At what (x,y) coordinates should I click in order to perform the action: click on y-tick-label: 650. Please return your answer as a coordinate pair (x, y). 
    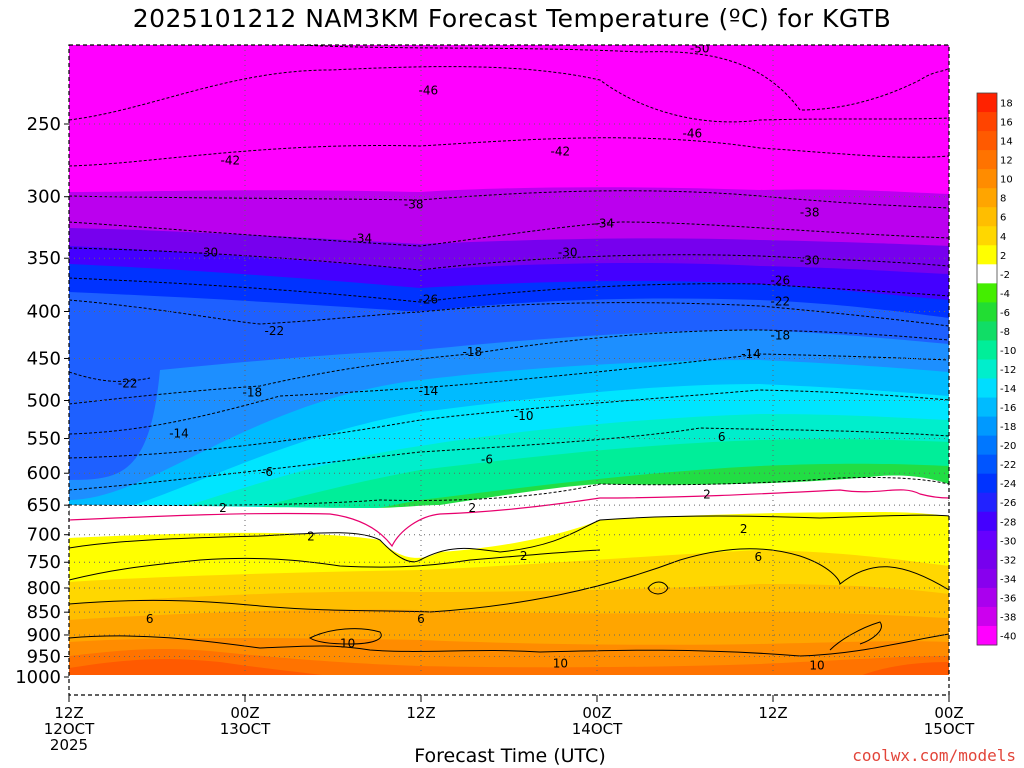
    Looking at the image, I should click on (44, 505).